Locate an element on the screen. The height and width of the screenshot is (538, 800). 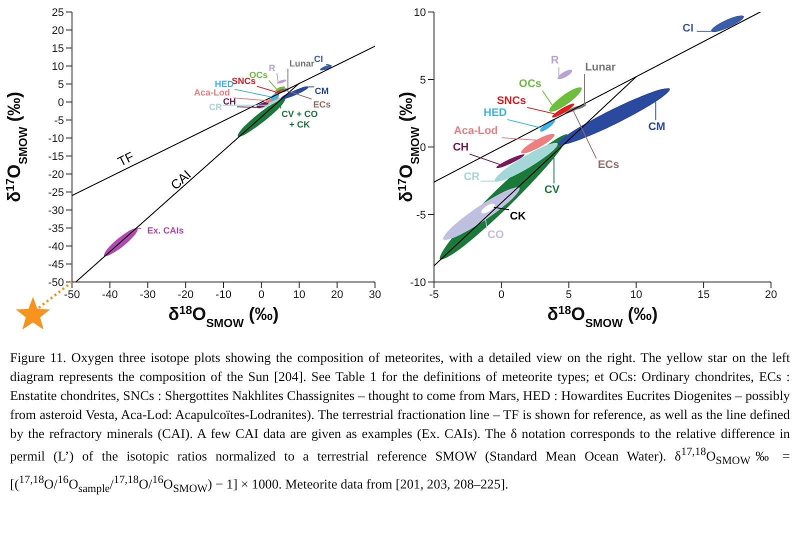
y-tick-label: 20 is located at coordinates (58, 30).